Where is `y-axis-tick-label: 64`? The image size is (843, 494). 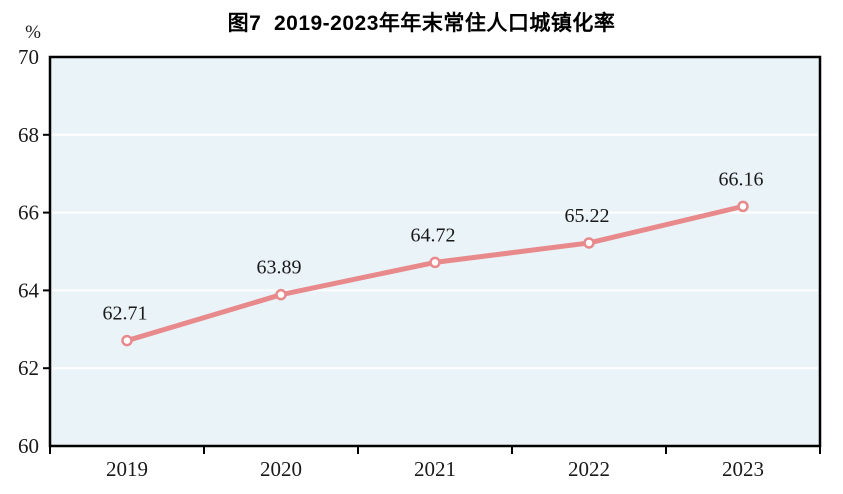 y-axis-tick-label: 64 is located at coordinates (29, 290).